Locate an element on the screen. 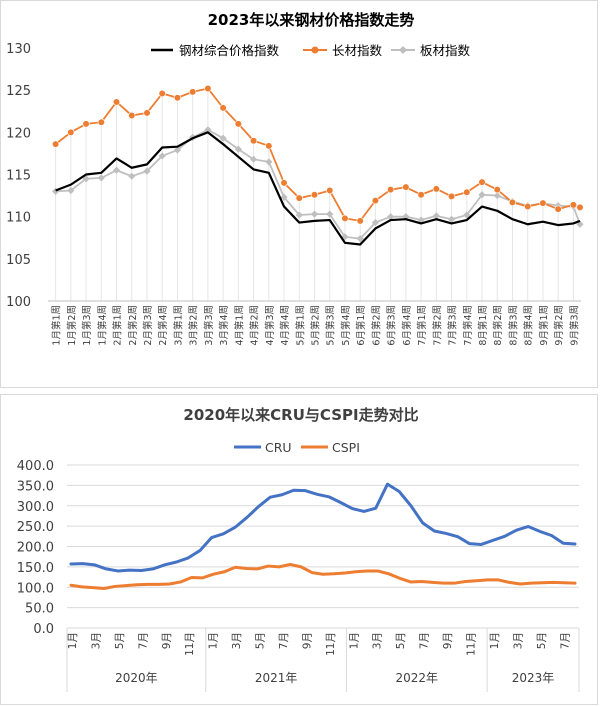  legend-marker-long is located at coordinates (315, 50).